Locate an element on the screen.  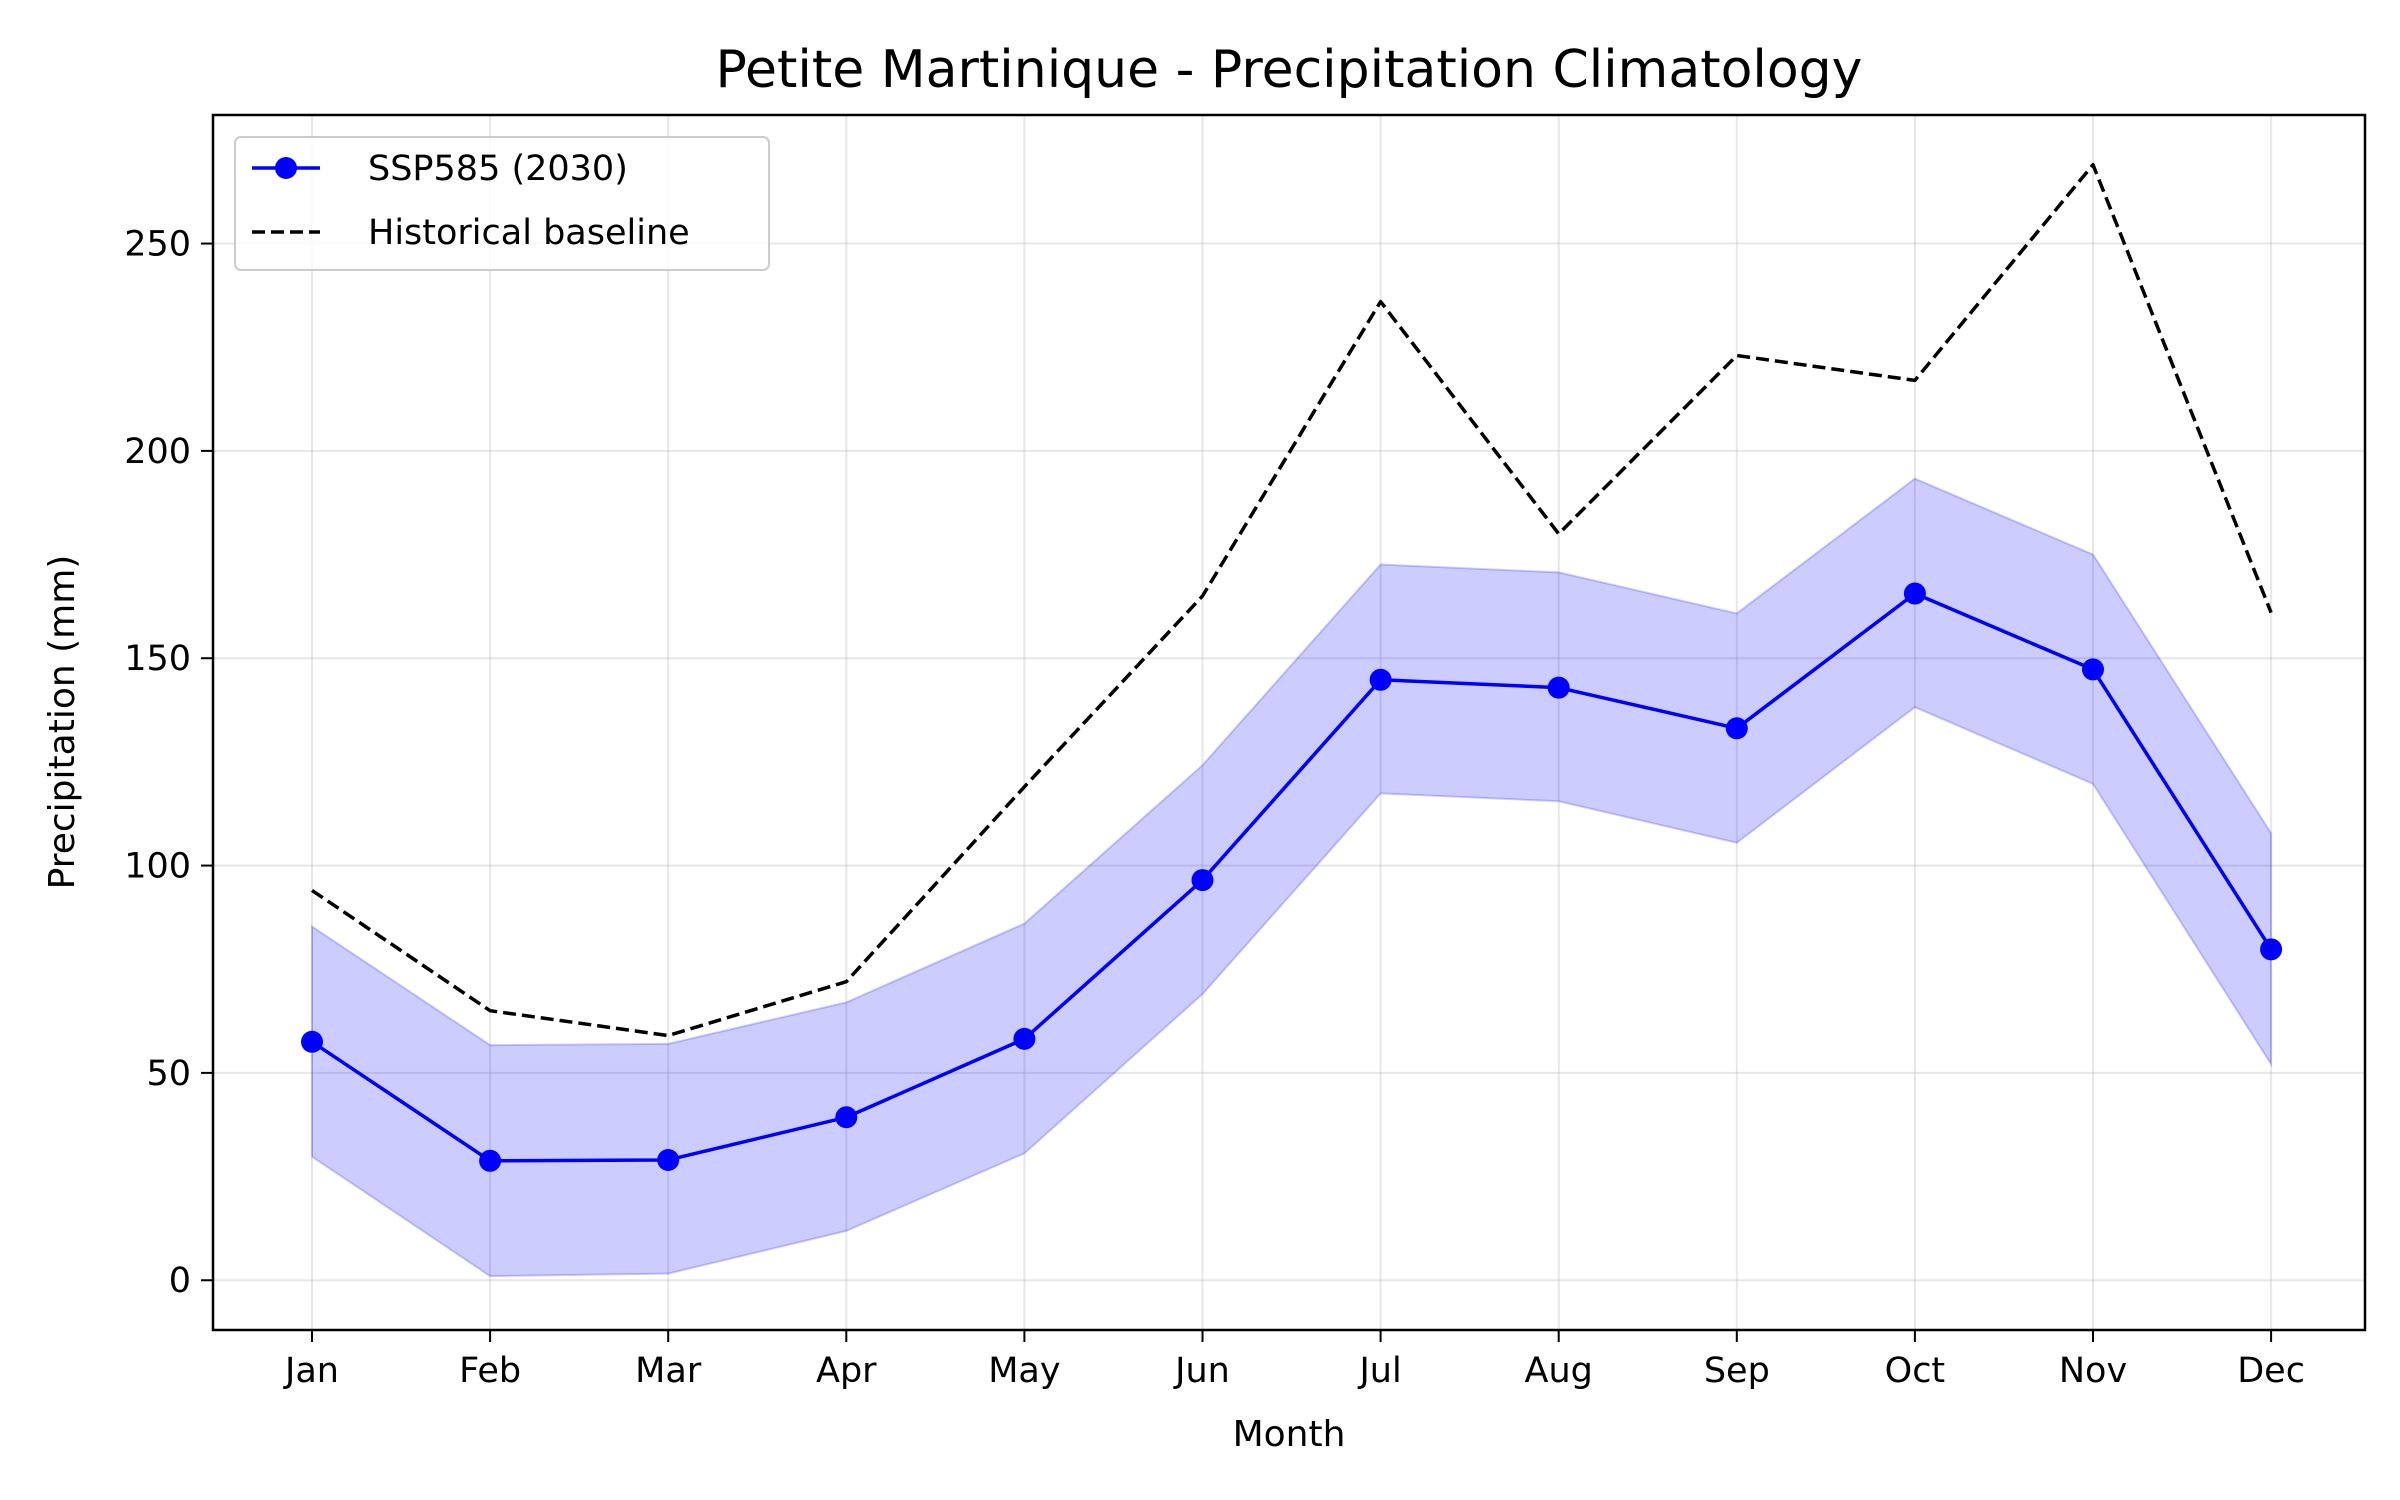
legend: SSP585 (2030) Historical baseline is located at coordinates (502, 203).